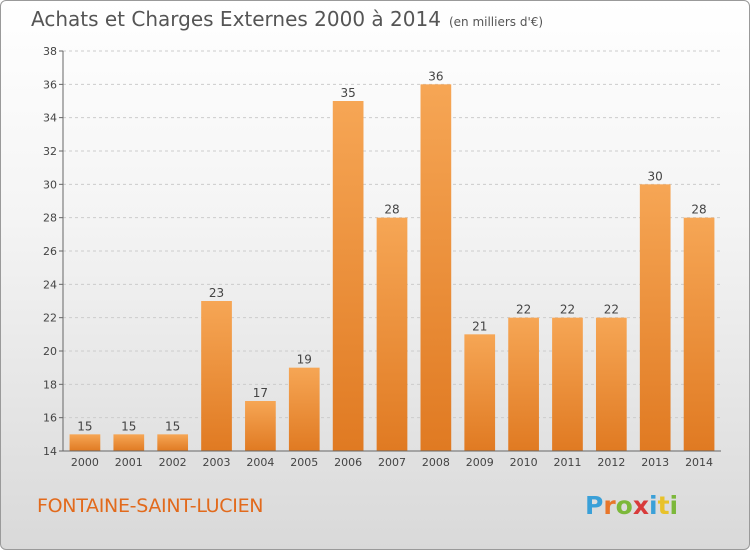 The width and height of the screenshot is (750, 550). Describe the element at coordinates (479, 326) in the screenshot. I see `data-label: 21` at that location.